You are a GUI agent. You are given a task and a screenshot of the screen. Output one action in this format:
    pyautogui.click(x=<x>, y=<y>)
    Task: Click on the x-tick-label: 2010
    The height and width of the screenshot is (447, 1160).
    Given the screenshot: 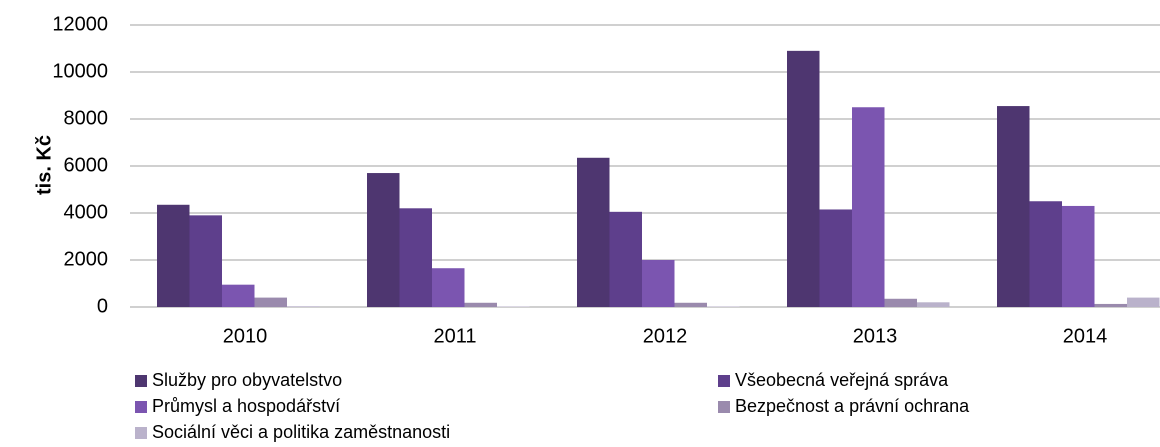 What is the action you would take?
    pyautogui.click(x=245, y=336)
    